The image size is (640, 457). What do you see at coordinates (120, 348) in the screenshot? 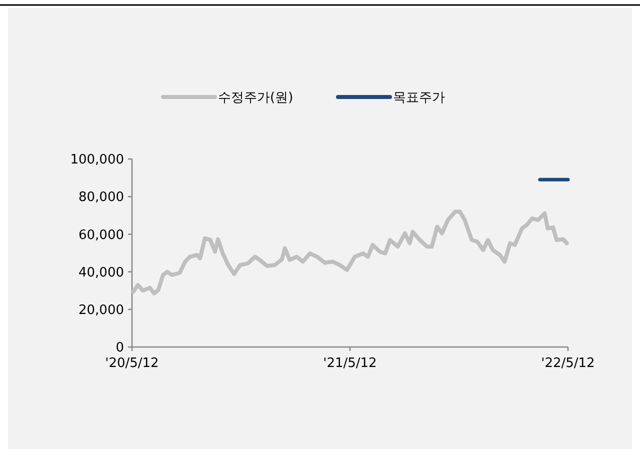
I see `y-tick-label: 0` at bounding box center [120, 348].